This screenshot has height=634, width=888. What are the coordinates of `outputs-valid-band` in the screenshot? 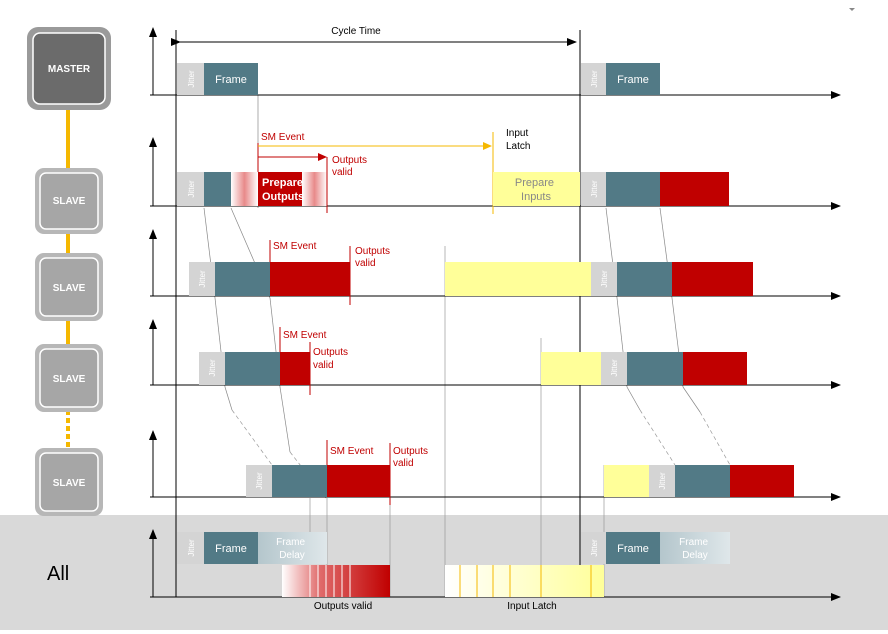 It's located at (336, 581).